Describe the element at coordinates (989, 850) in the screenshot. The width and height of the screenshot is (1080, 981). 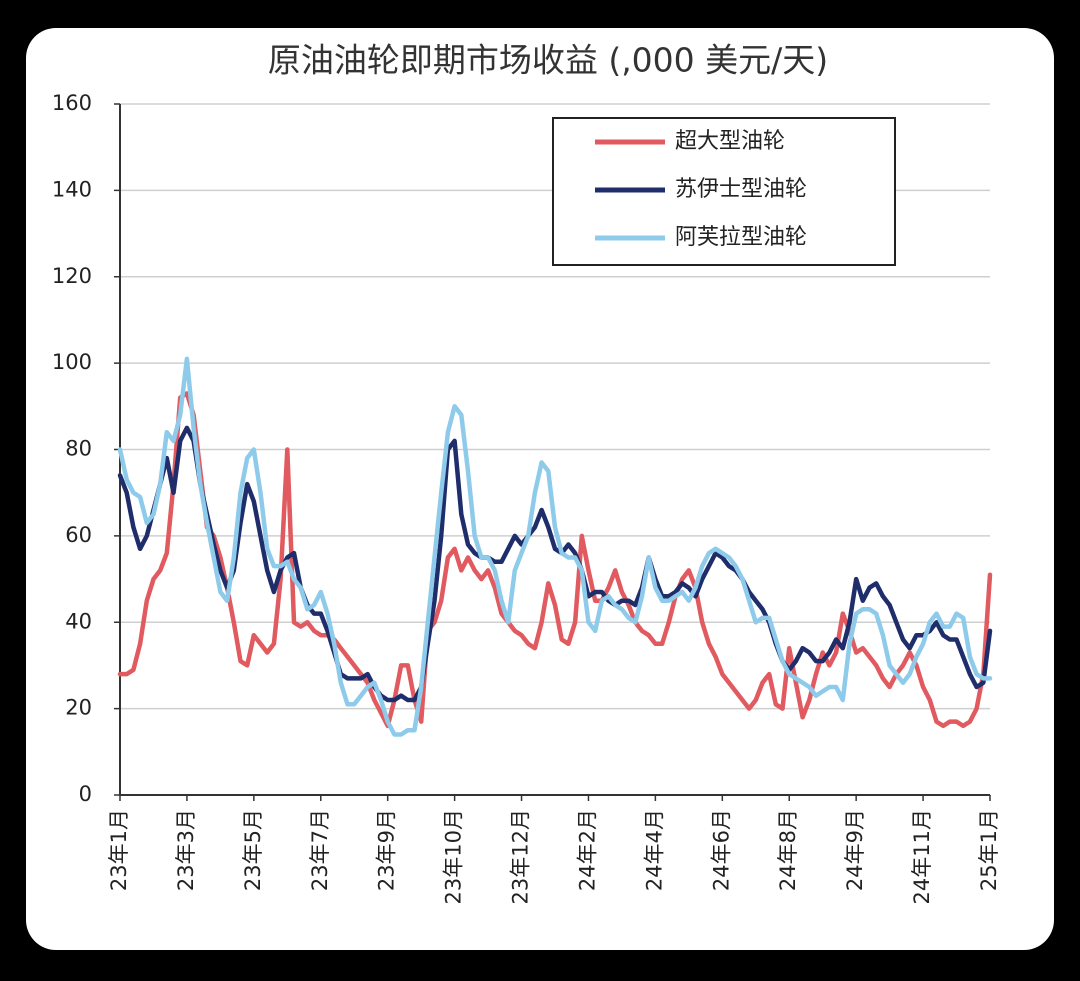
I see `x-tick-label: 25年1月` at that location.